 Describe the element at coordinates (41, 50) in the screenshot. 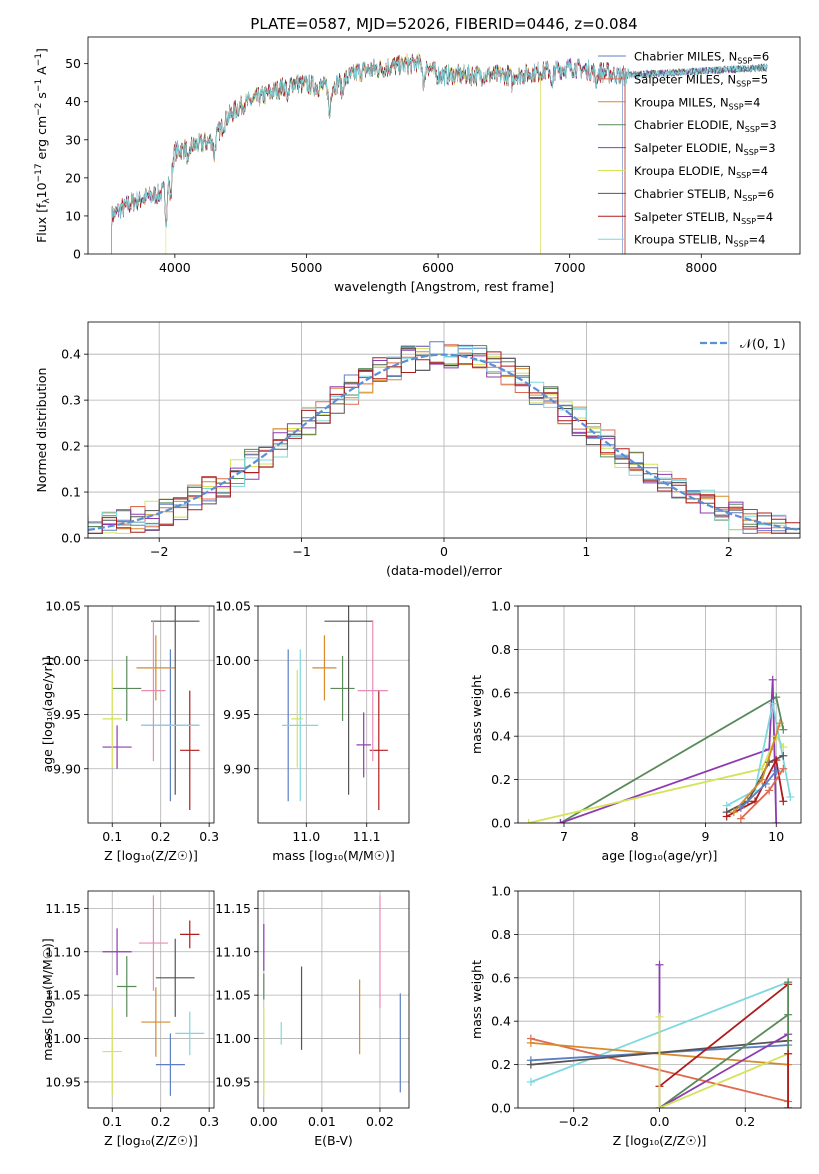

I see `y-label-part: ]` at that location.